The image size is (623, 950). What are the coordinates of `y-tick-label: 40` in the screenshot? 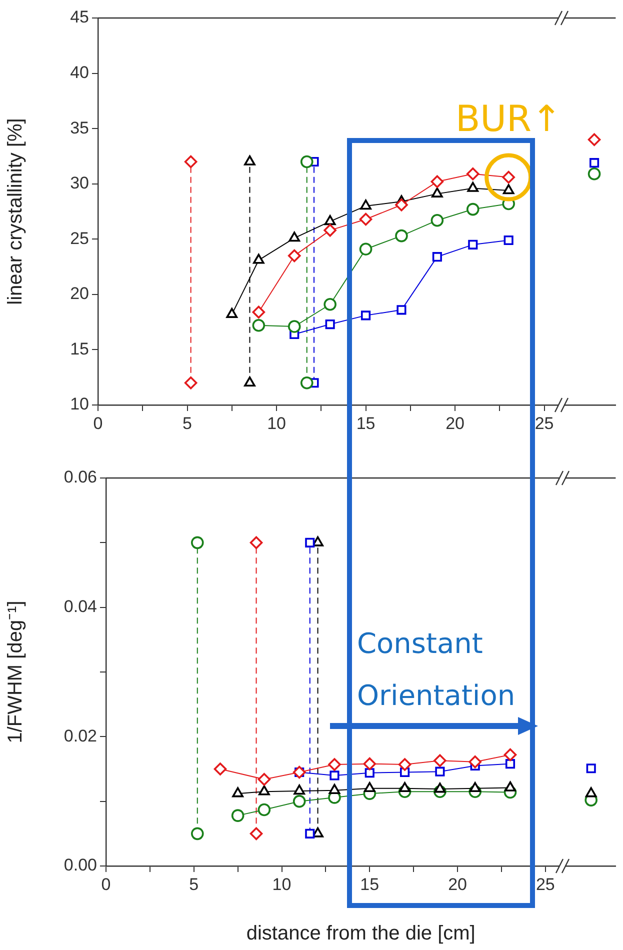 It's located at (79, 72).